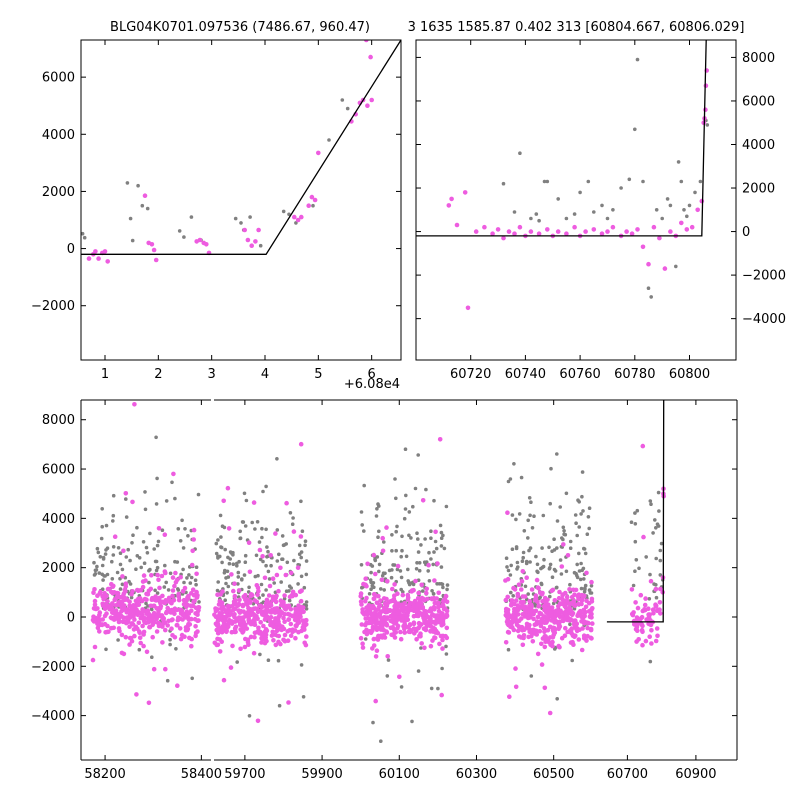 The image size is (800, 804). What do you see at coordinates (71, 617) in the screenshot?
I see `full-ytick-label: 0` at bounding box center [71, 617].